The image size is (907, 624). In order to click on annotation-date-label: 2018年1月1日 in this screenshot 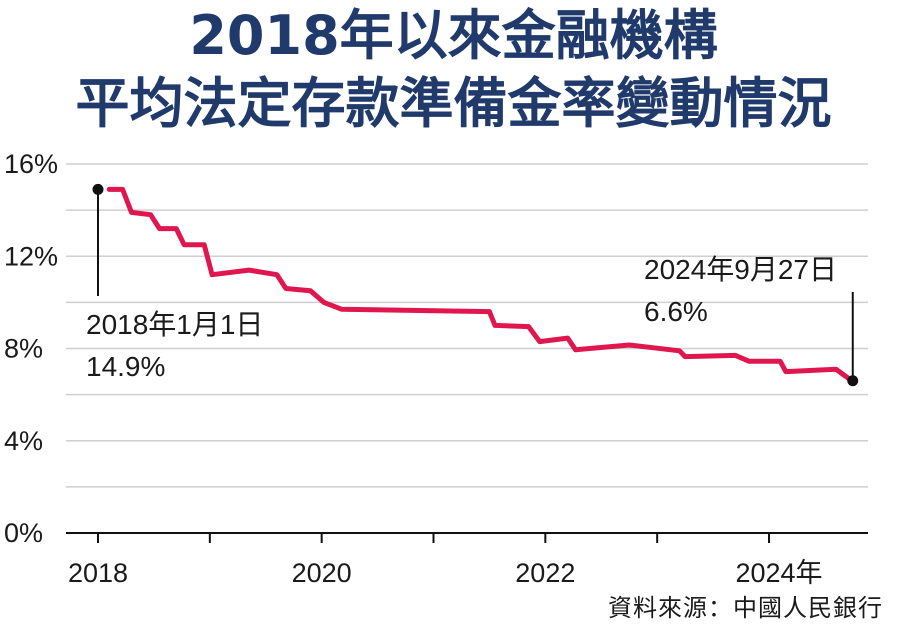, I will do `click(174, 324)`.